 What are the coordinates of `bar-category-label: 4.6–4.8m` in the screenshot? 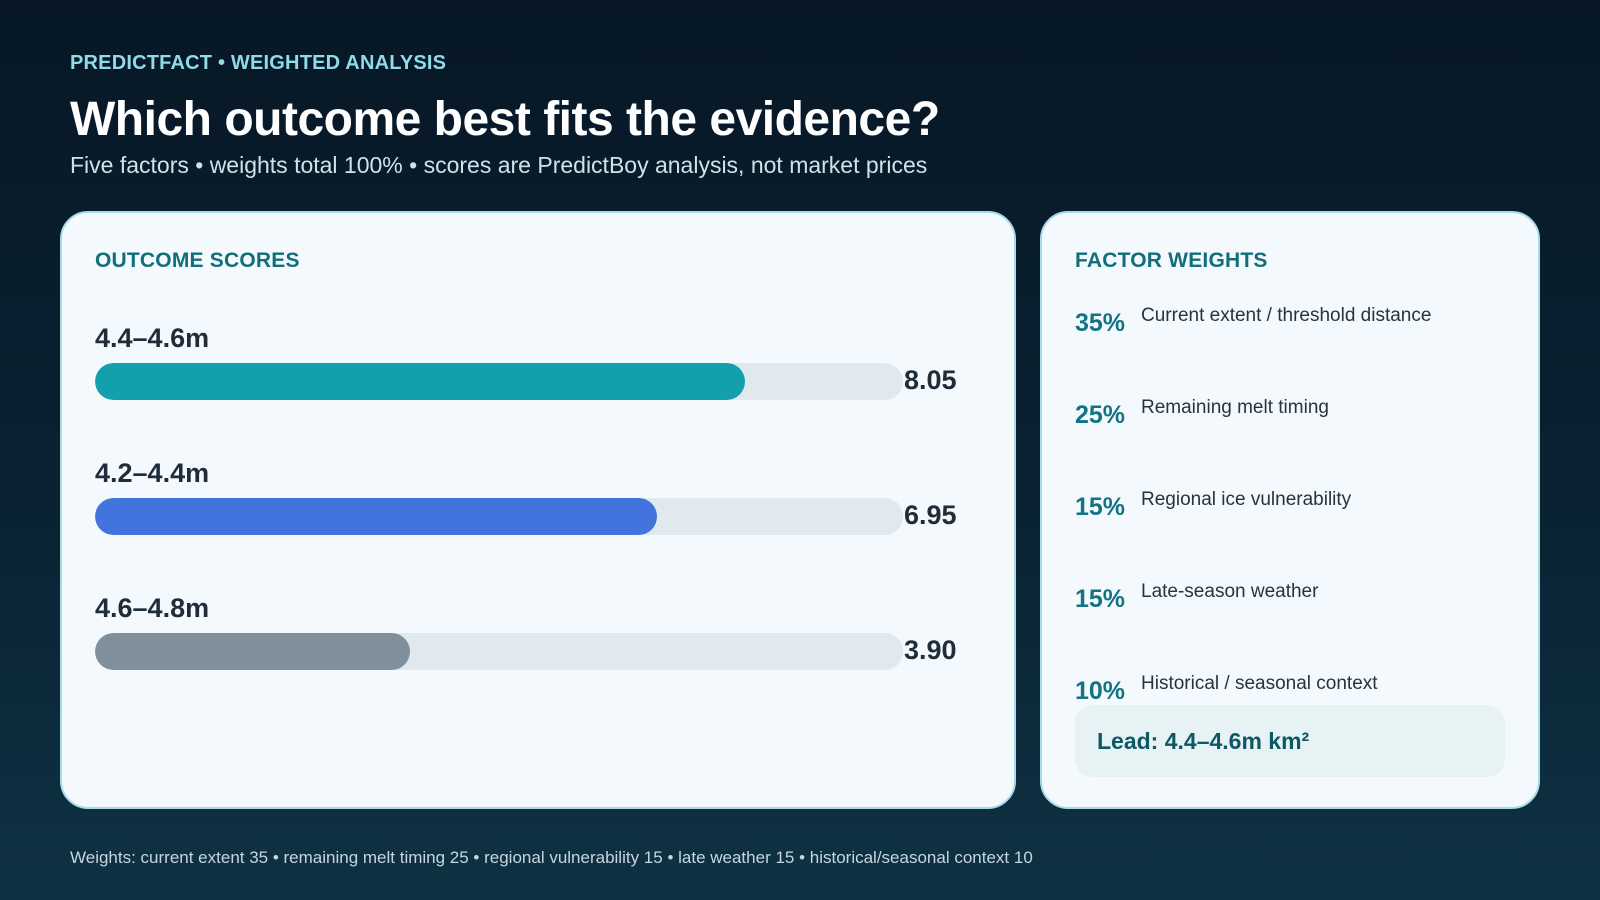 It's located at (152, 608).